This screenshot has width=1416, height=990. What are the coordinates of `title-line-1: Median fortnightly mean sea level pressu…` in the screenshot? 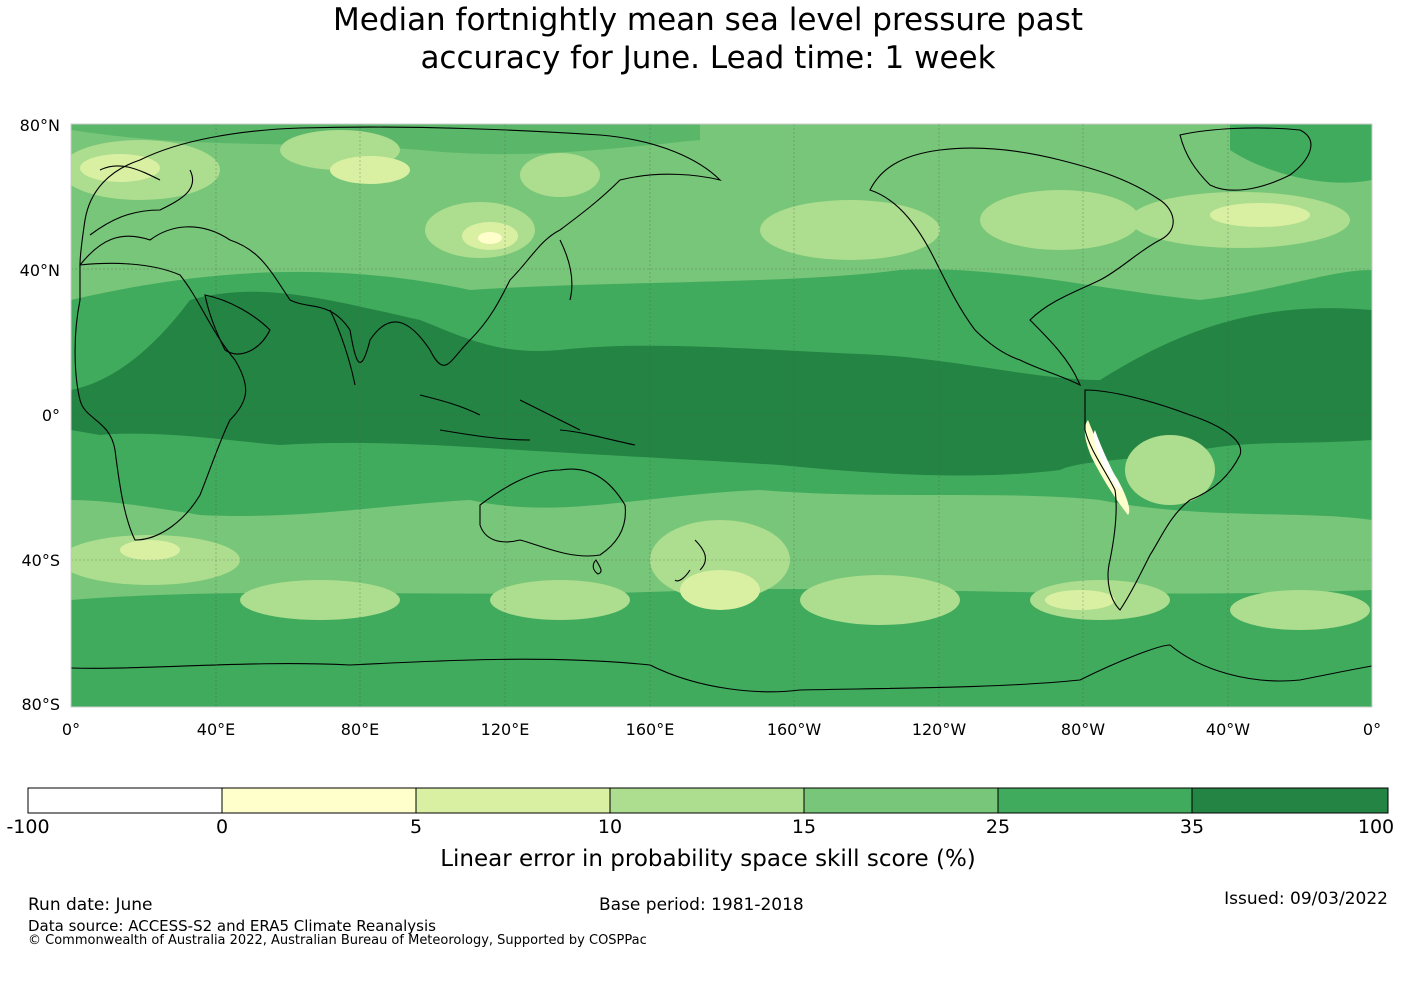 It's located at (708, 20).